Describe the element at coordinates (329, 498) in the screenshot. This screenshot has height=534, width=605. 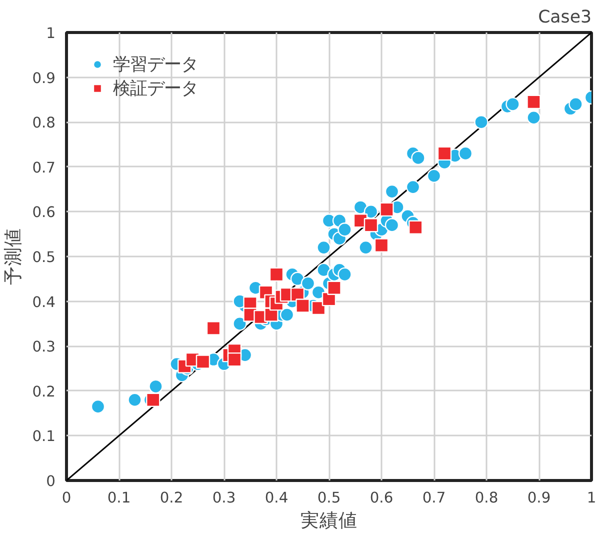
I see `x-tick-label: 0.5` at that location.